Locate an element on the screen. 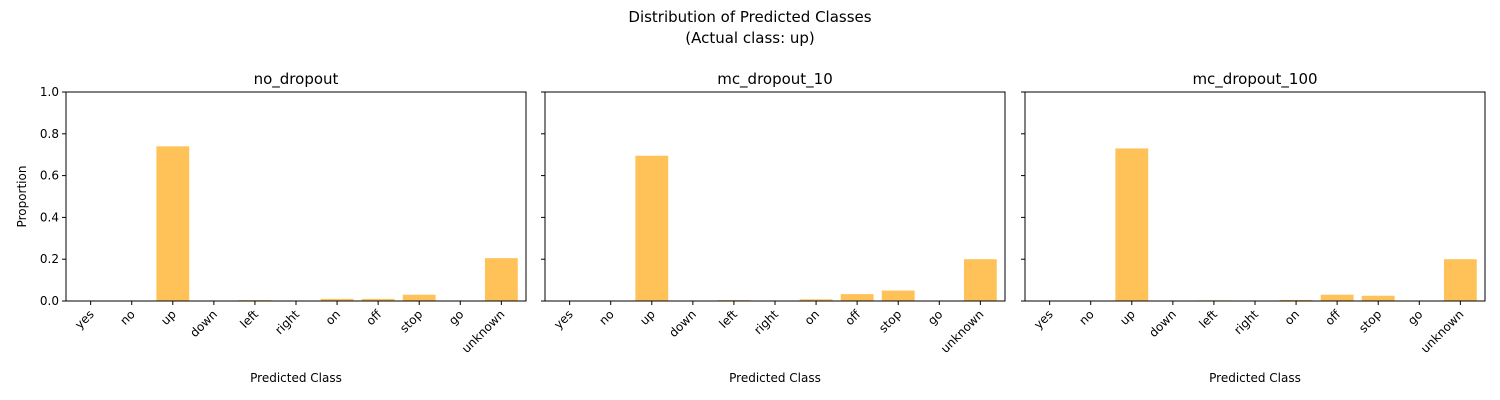 The image size is (1500, 400). y-tick-label: 0.8 is located at coordinates (49, 134).